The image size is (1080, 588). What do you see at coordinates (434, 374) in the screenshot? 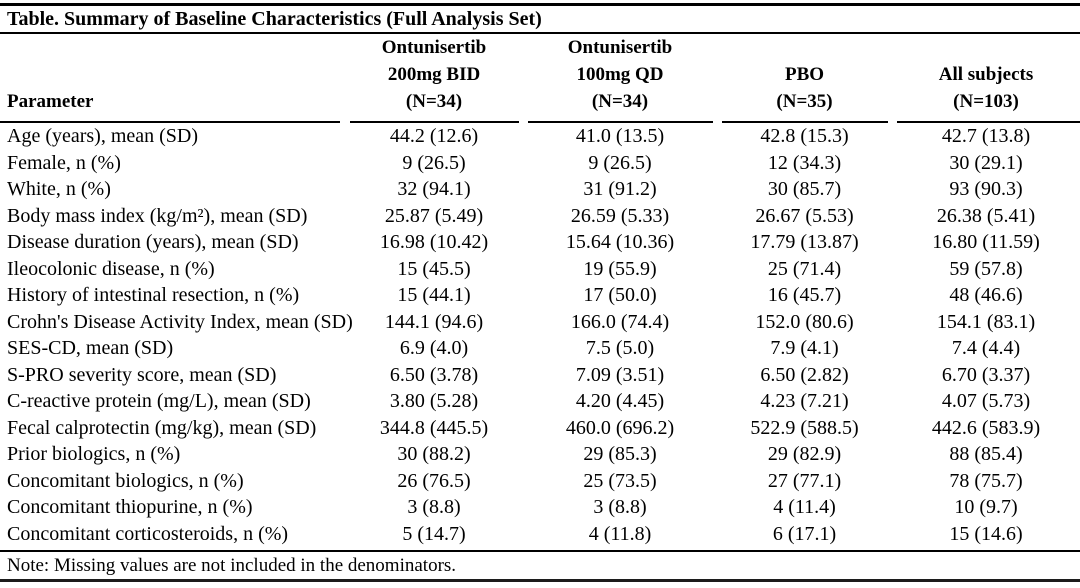
I see `value-cell-ontunisertib-200mg-bid: 6.50 (3.78)` at bounding box center [434, 374].